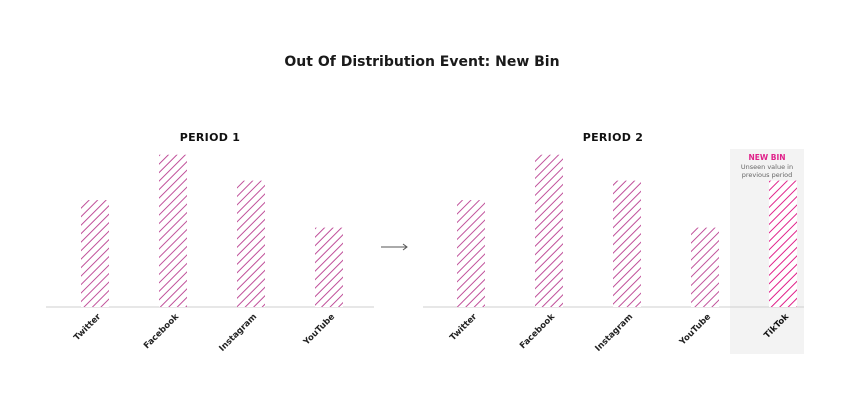 This screenshot has height=401, width=845. What do you see at coordinates (705, 267) in the screenshot?
I see `period-2-bar-youtube` at bounding box center [705, 267].